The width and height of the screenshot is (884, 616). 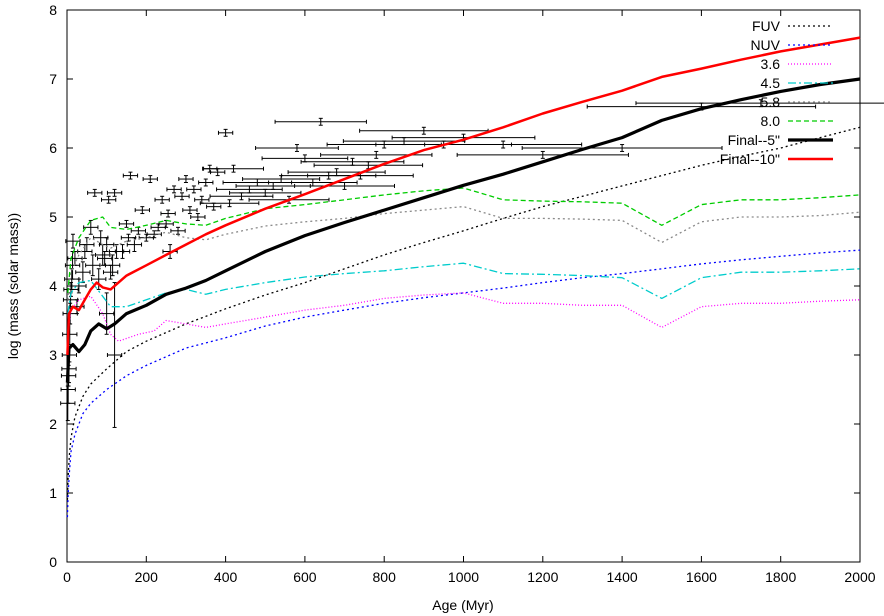 I want to click on y-tick-label: 1, so click(x=53, y=493).